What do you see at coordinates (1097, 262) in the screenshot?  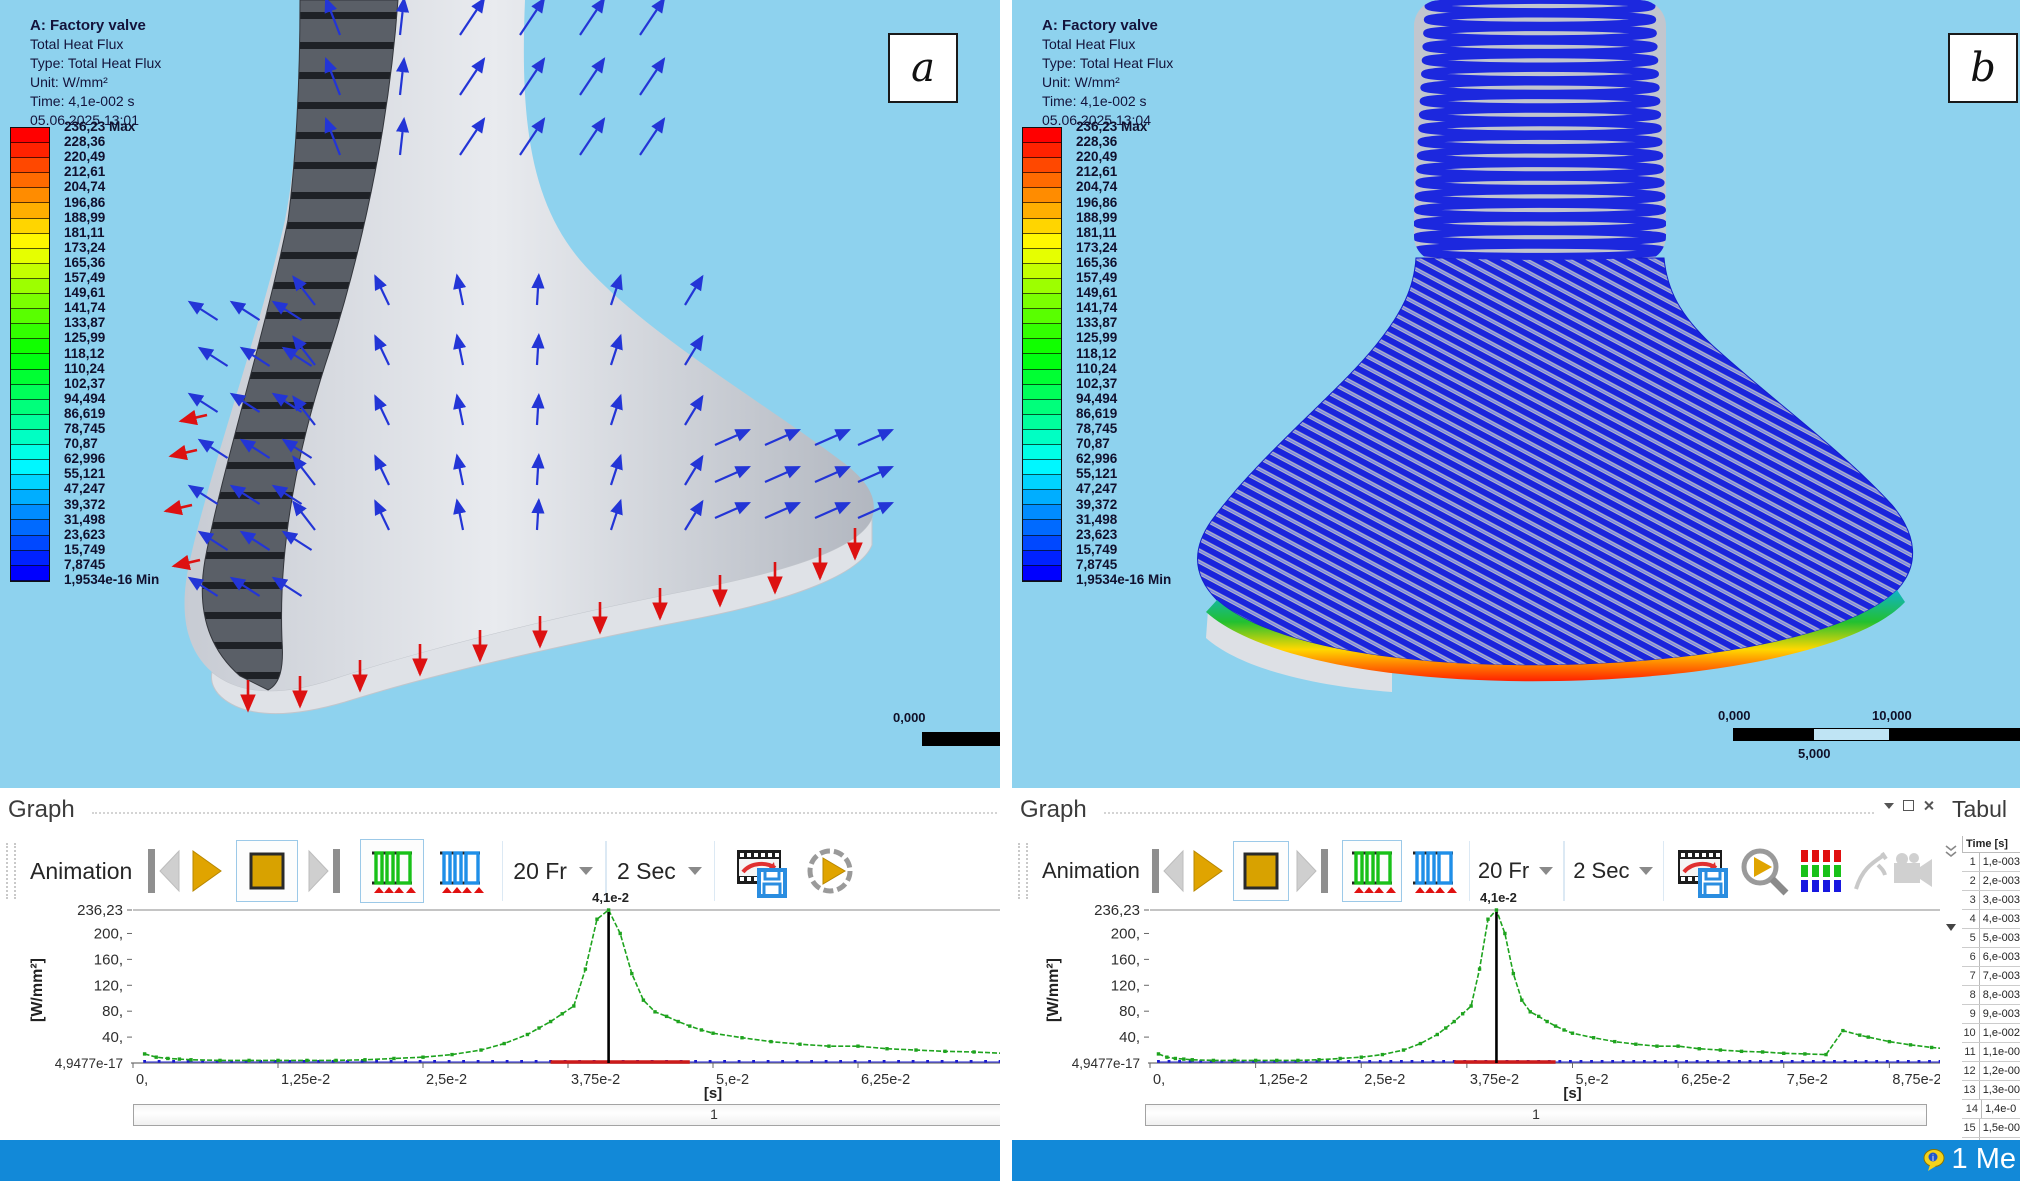 I see `legend-value-label: 165,36` at bounding box center [1097, 262].